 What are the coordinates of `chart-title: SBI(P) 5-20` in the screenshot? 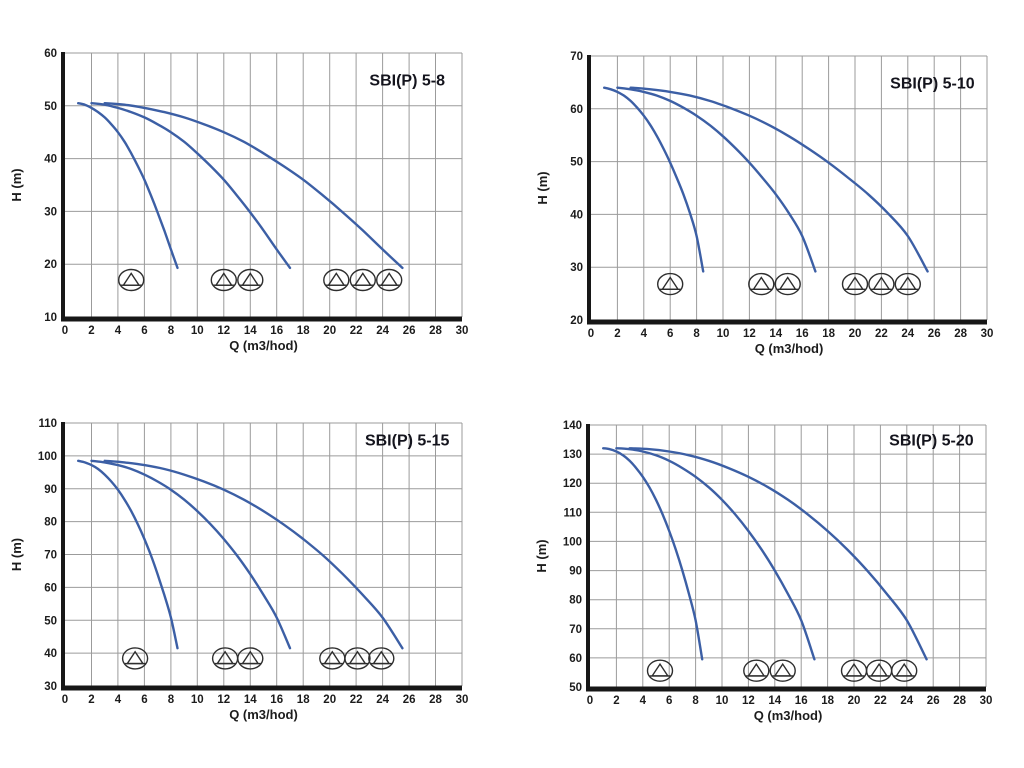 It's located at (931, 441).